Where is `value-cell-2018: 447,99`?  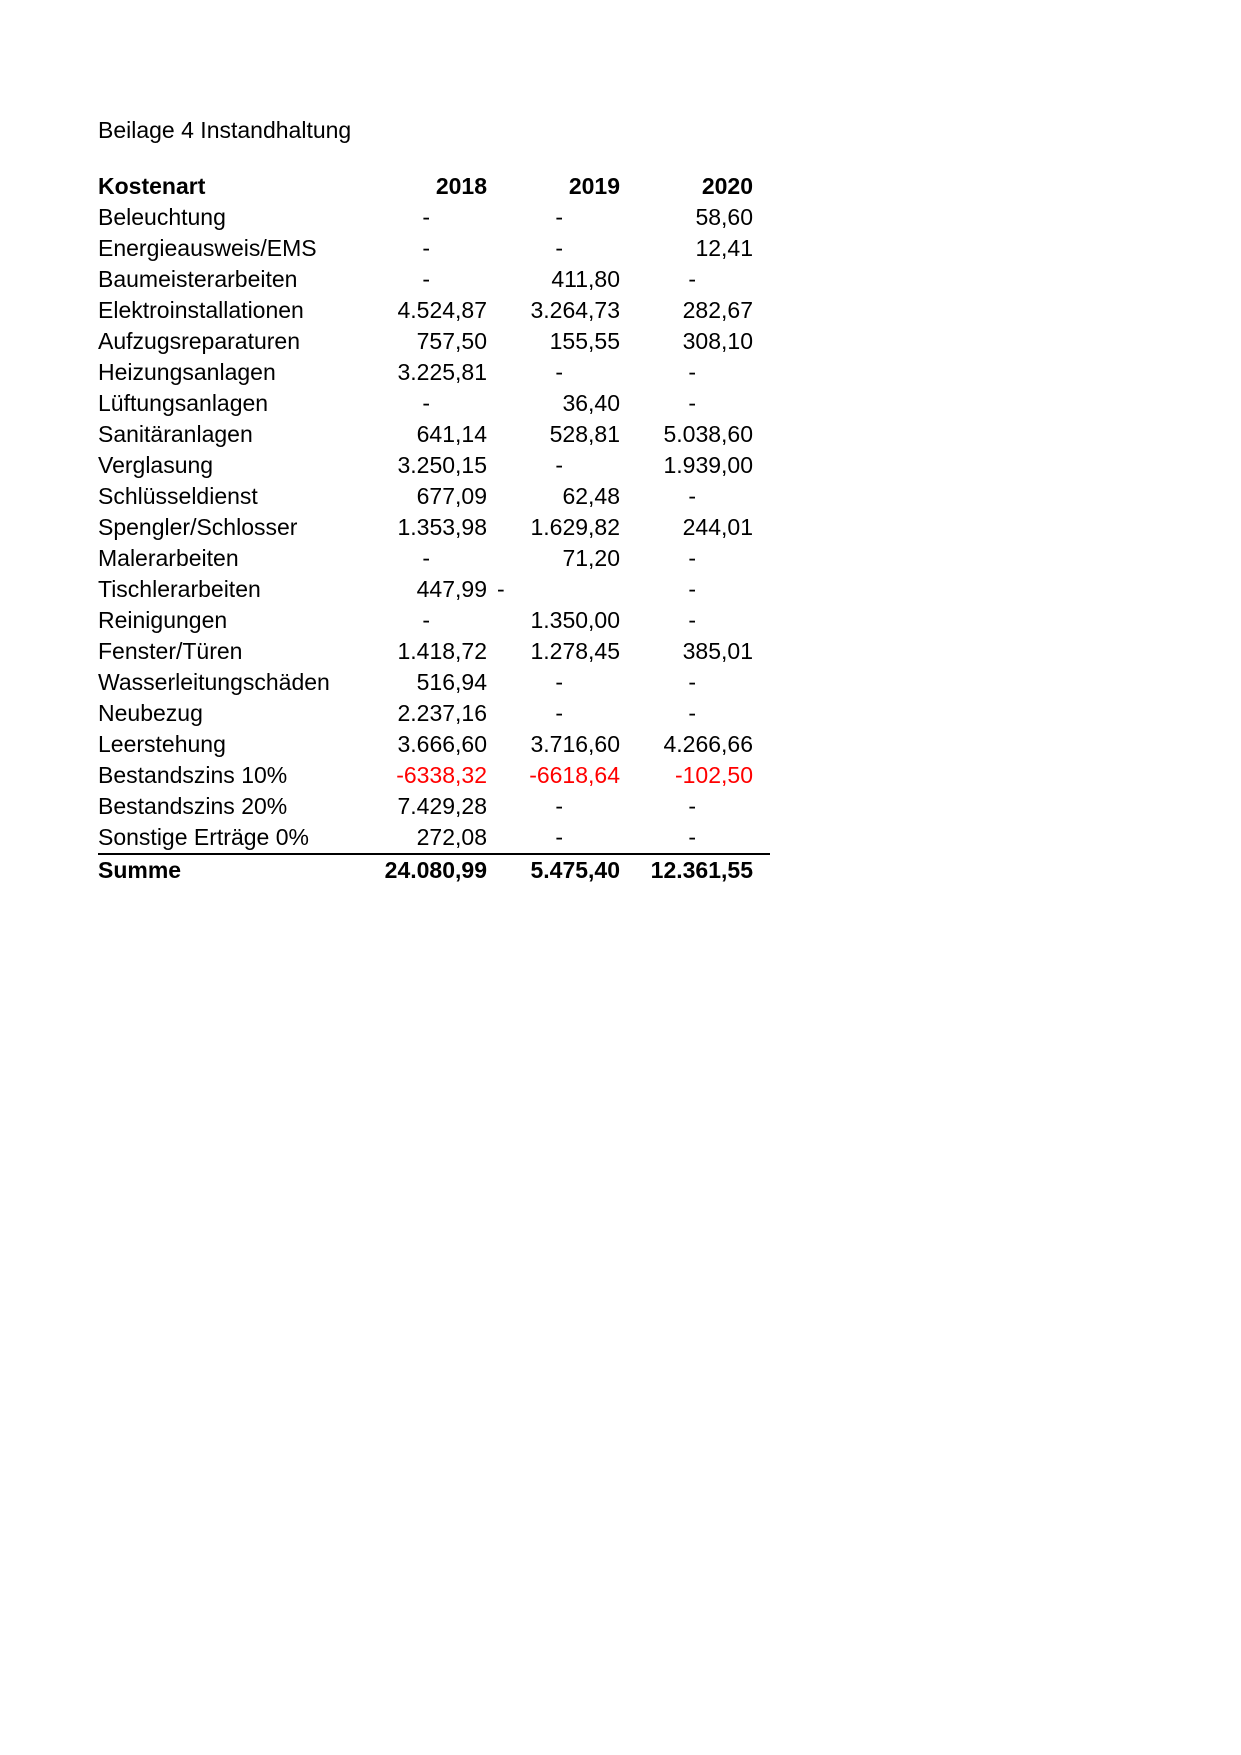
value-cell-2018: 447,99 is located at coordinates (451, 589).